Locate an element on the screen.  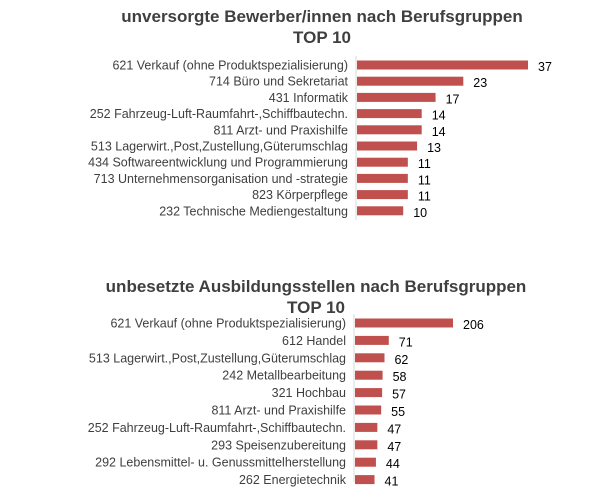
category-label: 431 Informatik is located at coordinates (309, 98).